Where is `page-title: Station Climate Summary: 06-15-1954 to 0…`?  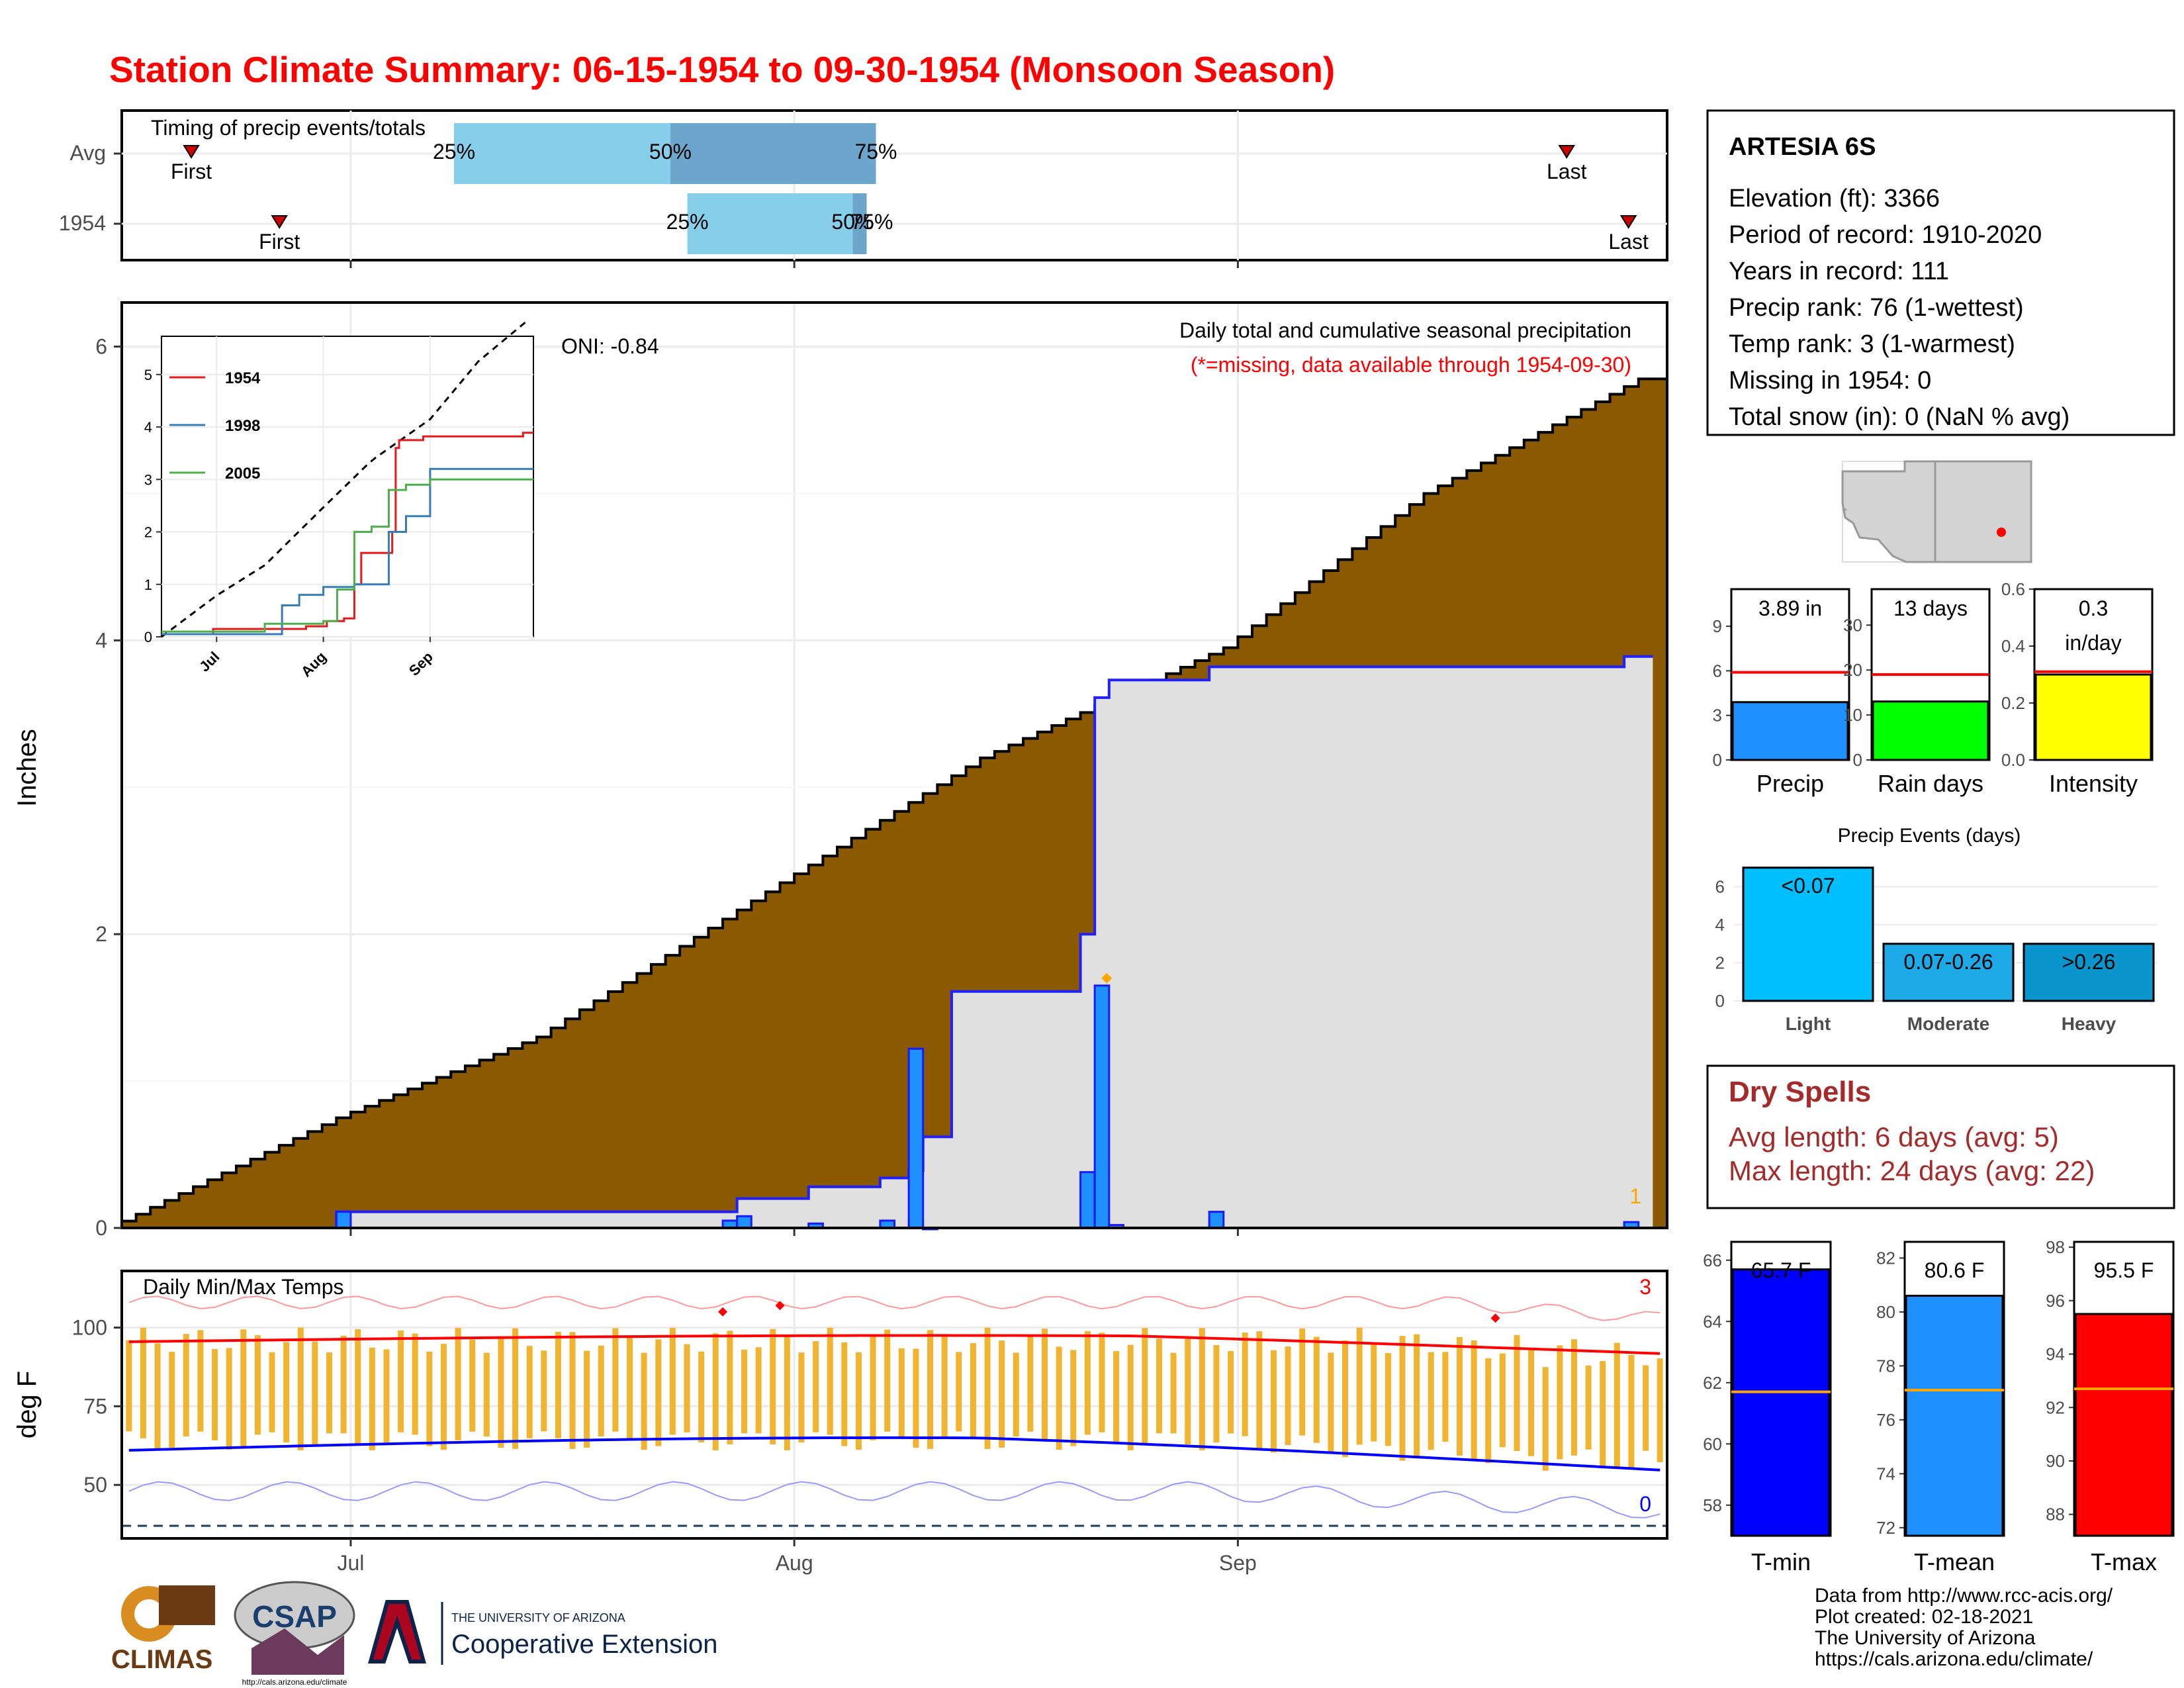 page-title: Station Climate Summary: 06-15-1954 to 0… is located at coordinates (722, 69).